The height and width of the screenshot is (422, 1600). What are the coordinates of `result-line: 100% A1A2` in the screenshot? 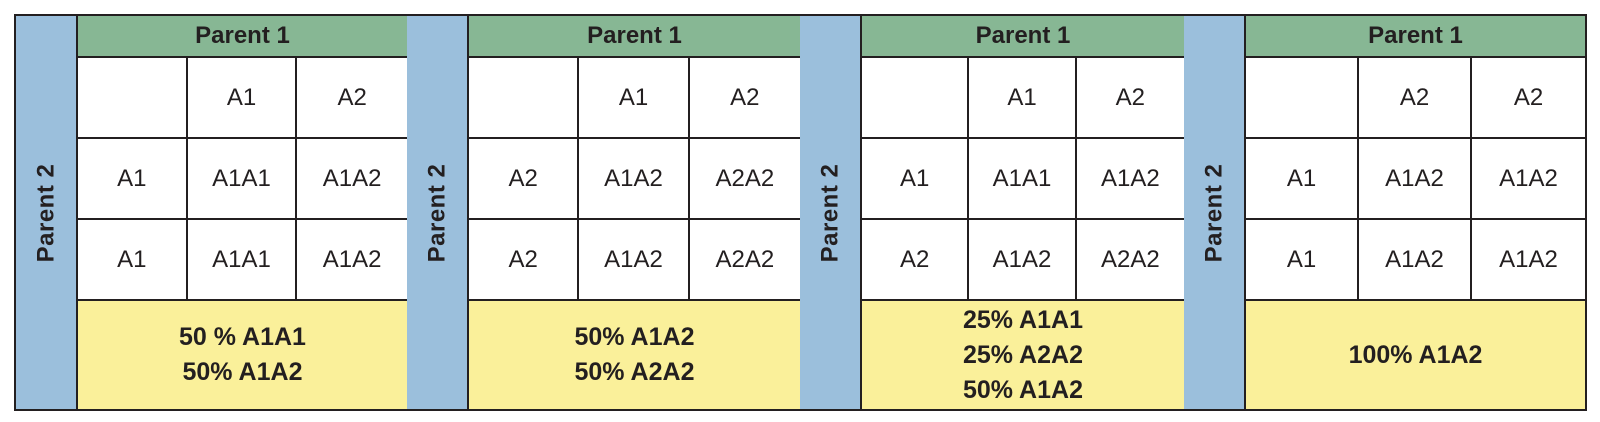 It's located at (1415, 354).